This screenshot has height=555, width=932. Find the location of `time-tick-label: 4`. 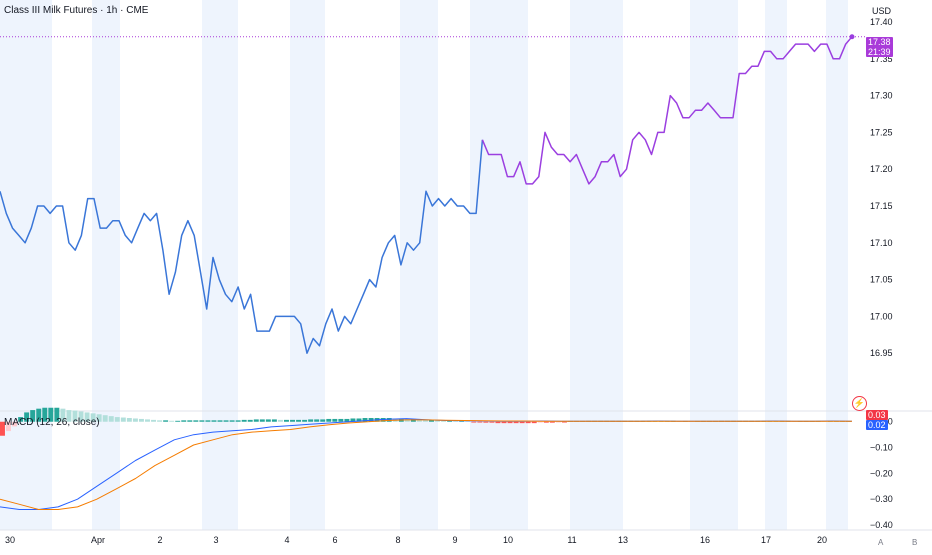

time-tick-label: 4 is located at coordinates (286, 540).